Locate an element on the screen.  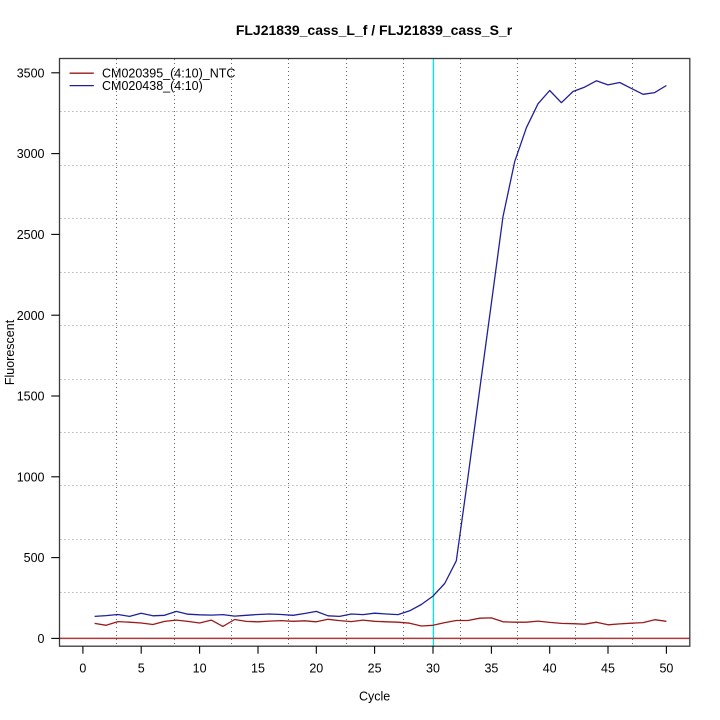
svg-text: 40 is located at coordinates (550, 668).